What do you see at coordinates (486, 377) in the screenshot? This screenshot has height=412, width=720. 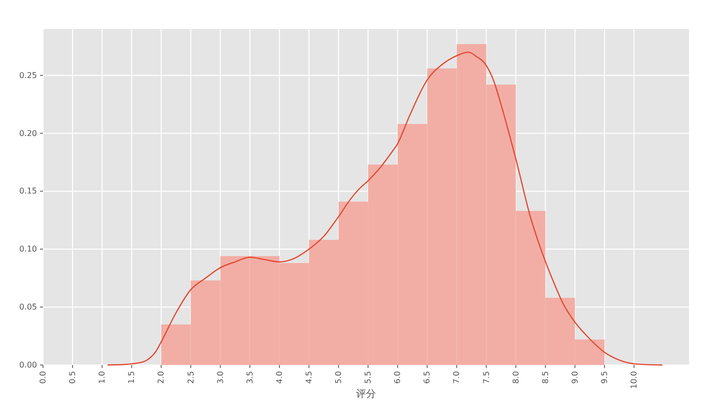 I see `x-tick-label: 7.5` at bounding box center [486, 377].